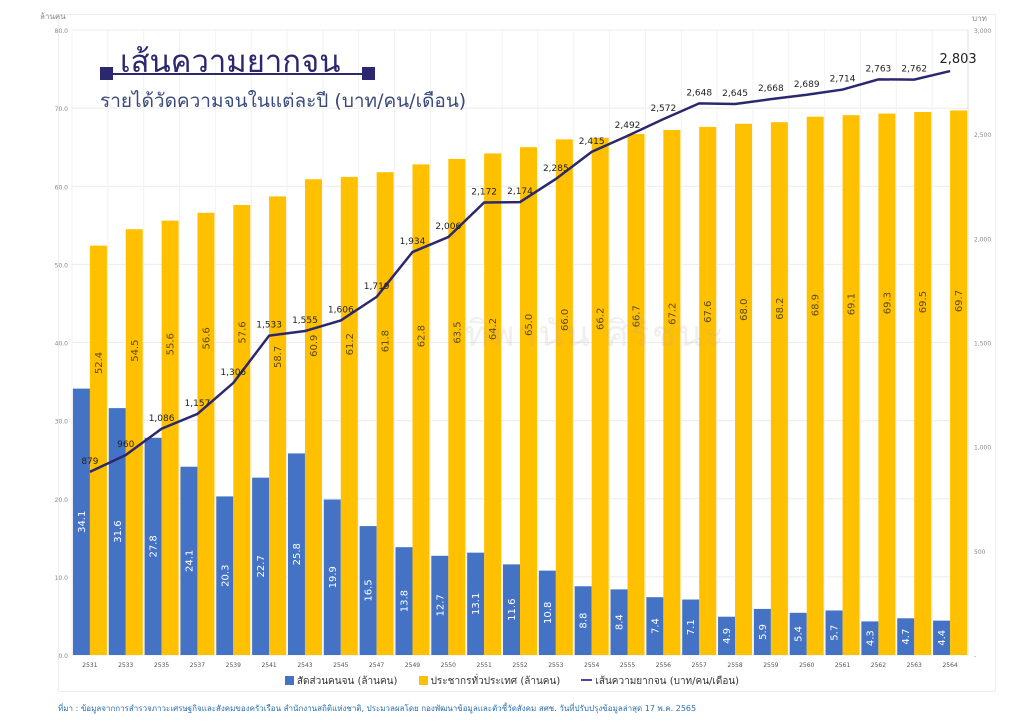  Describe the element at coordinates (297, 554) in the screenshot. I see `bar-poor-label: 25.8` at that location.